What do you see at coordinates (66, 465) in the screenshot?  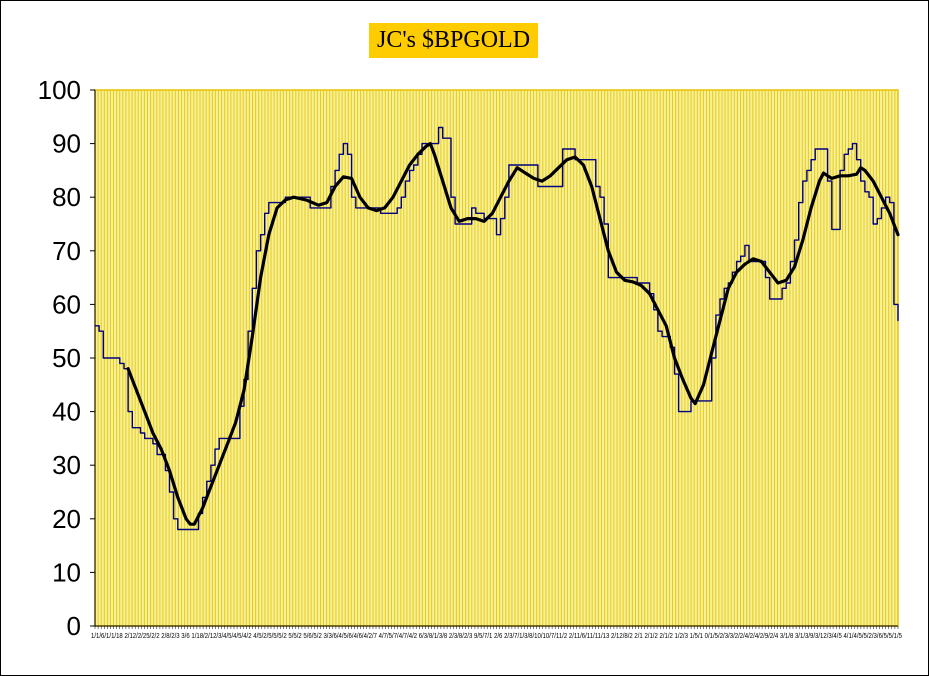 I see `y-tick-label: 30` at bounding box center [66, 465].